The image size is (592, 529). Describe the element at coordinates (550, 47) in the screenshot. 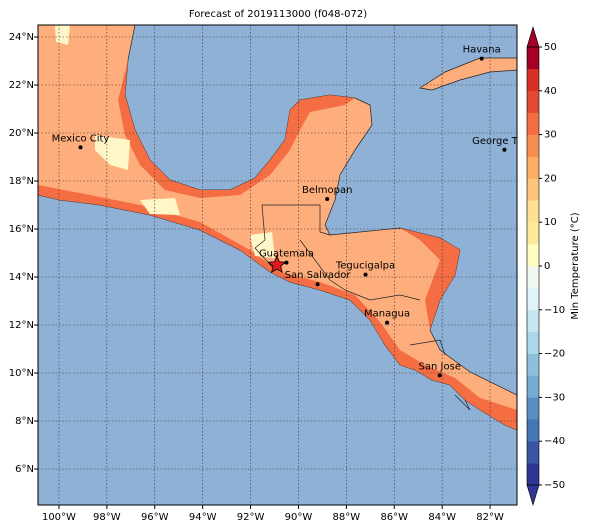

I see `colorbar-tick-label: 50` at that location.